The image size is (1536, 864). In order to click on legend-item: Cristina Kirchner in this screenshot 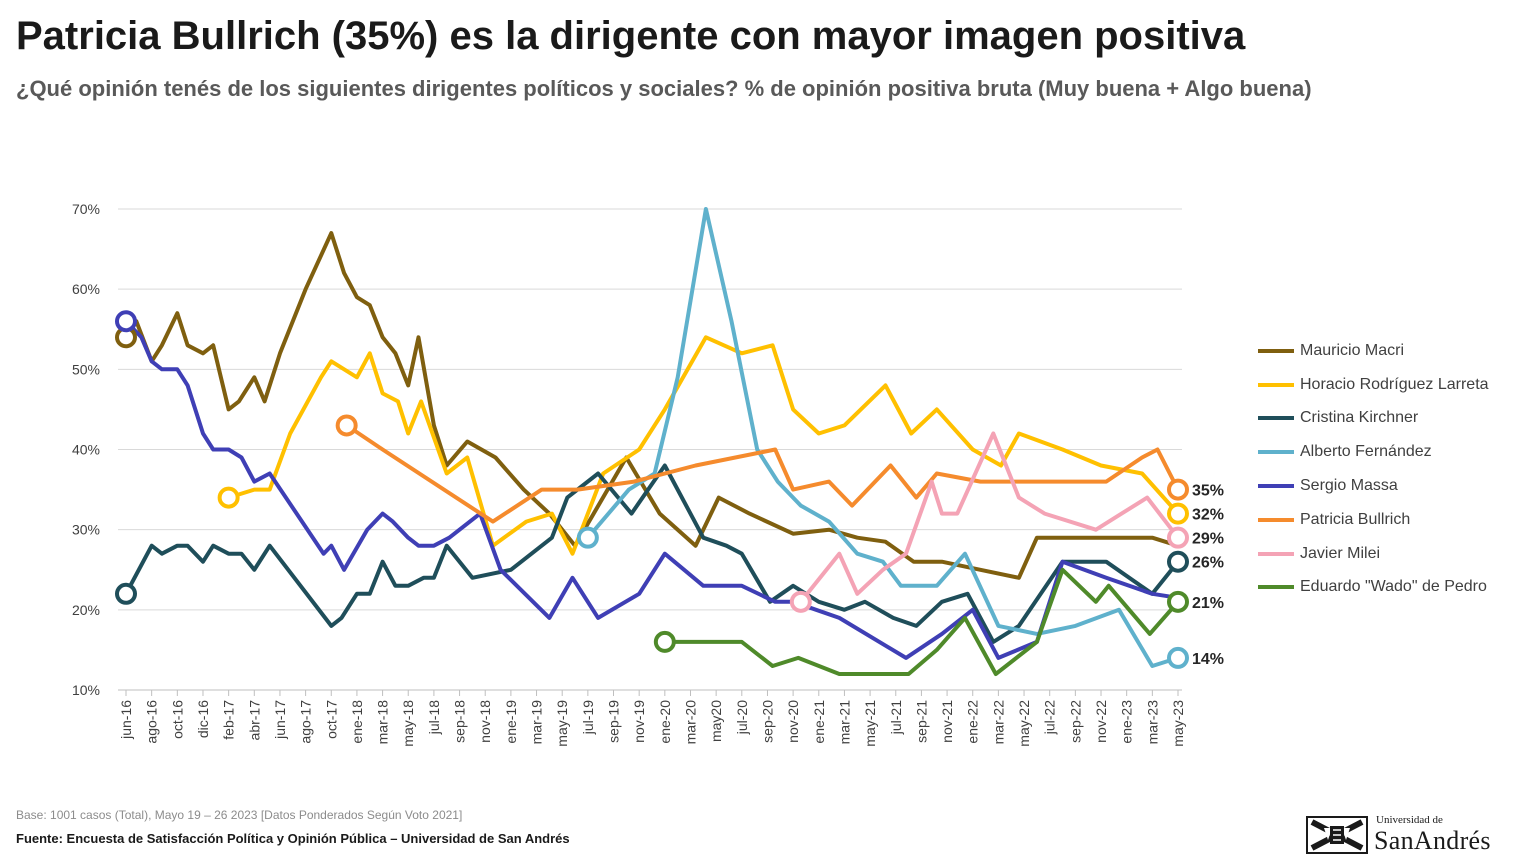, I will do `click(1373, 419)`.